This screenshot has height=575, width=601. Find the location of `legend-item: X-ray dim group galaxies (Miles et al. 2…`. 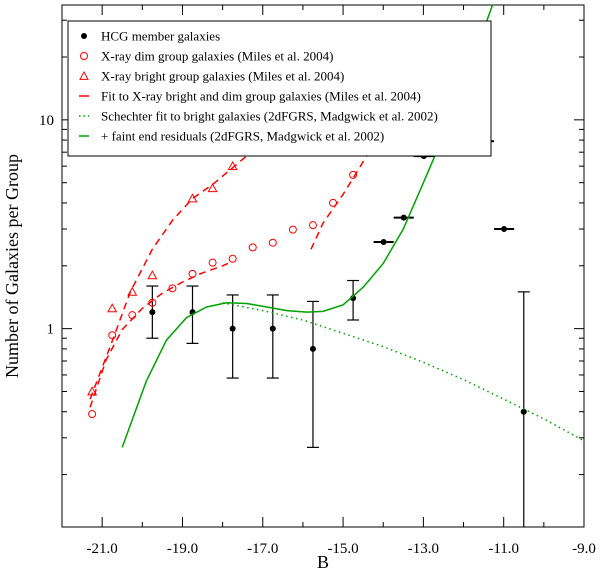

legend-item: X-ray dim group galaxies (Miles et al. 2… is located at coordinates (207, 56).